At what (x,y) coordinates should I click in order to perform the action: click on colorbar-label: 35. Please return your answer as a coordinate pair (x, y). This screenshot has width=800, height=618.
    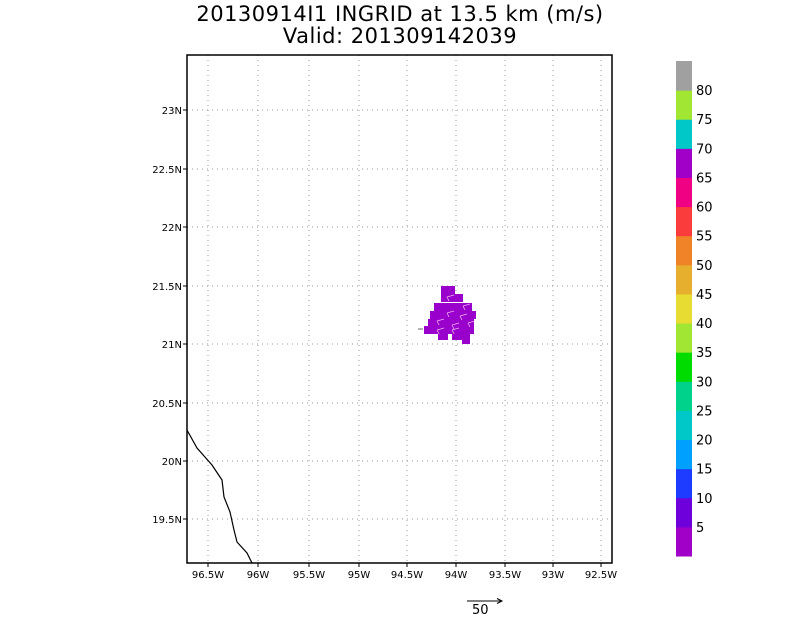
    Looking at the image, I should click on (704, 353).